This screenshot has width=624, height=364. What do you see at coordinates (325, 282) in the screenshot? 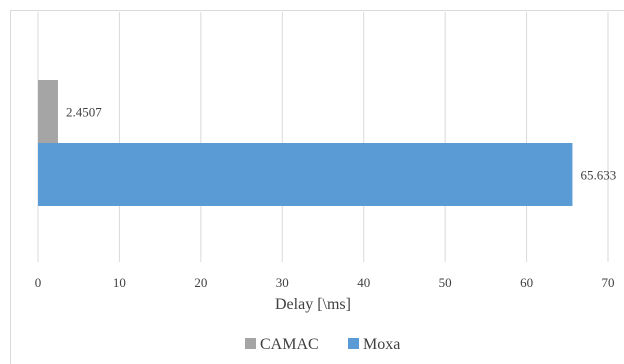
I see `x-tick-labels: 0 10 20 30 40 50 60 70` at bounding box center [325, 282].